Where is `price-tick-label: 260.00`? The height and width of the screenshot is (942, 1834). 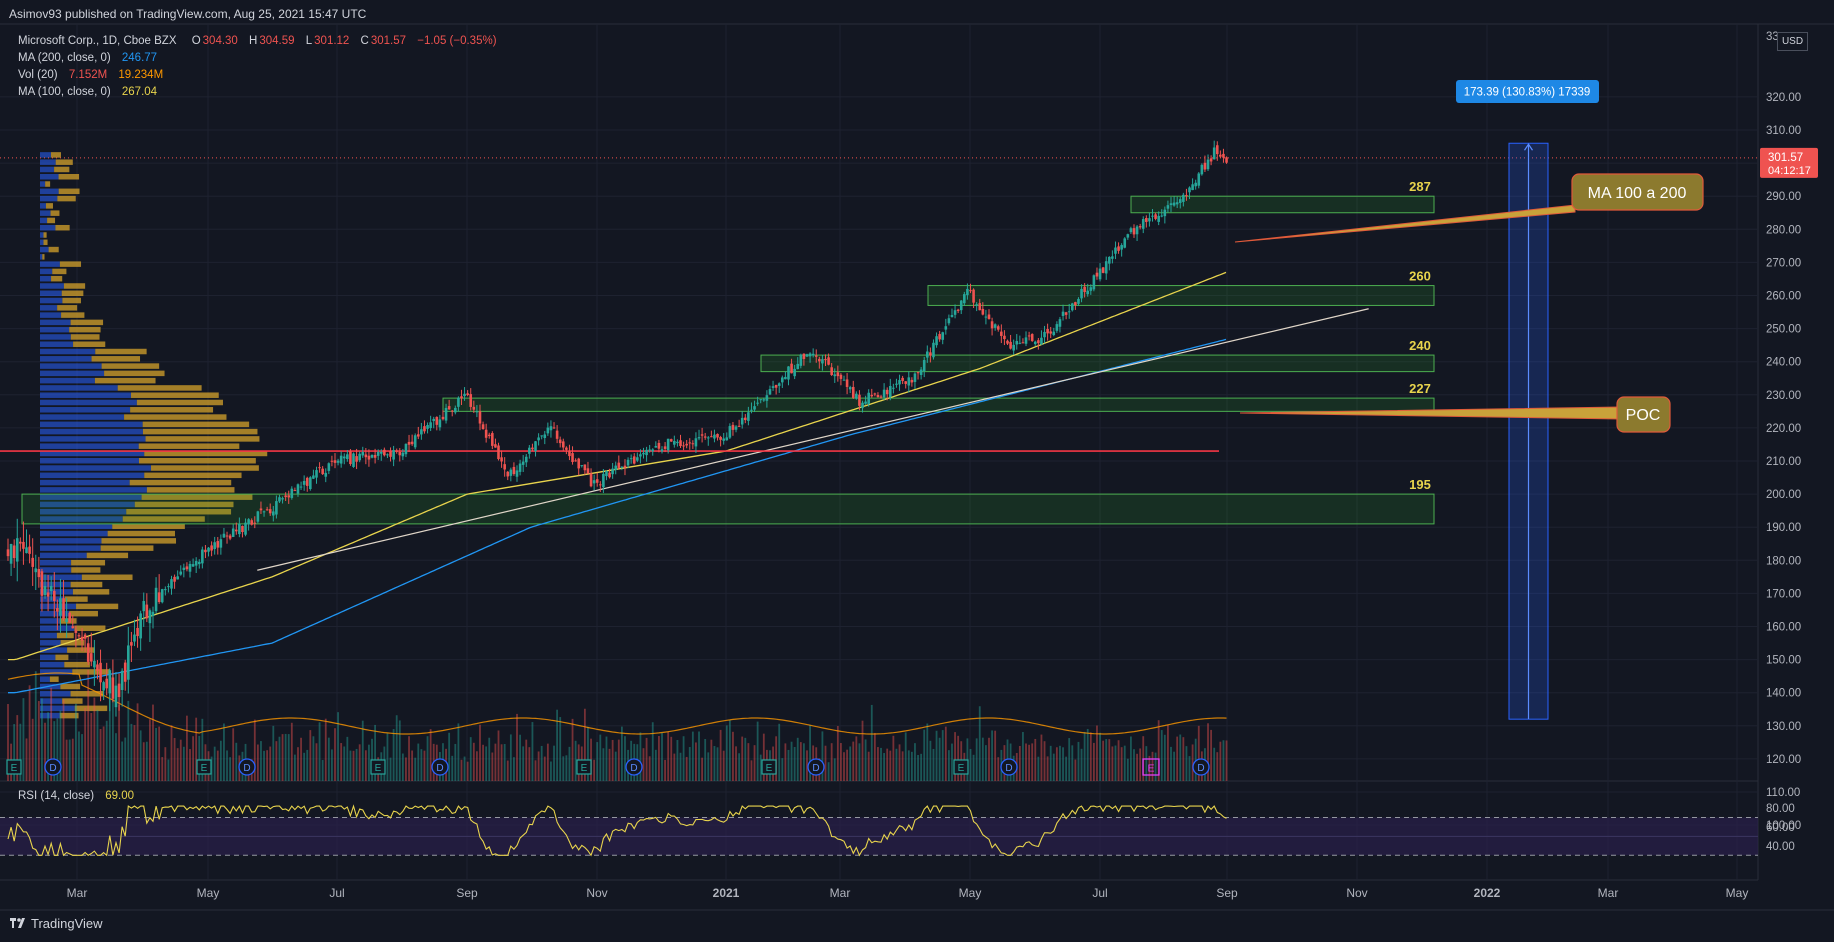
price-tick-label: 260.00 is located at coordinates (1783, 297).